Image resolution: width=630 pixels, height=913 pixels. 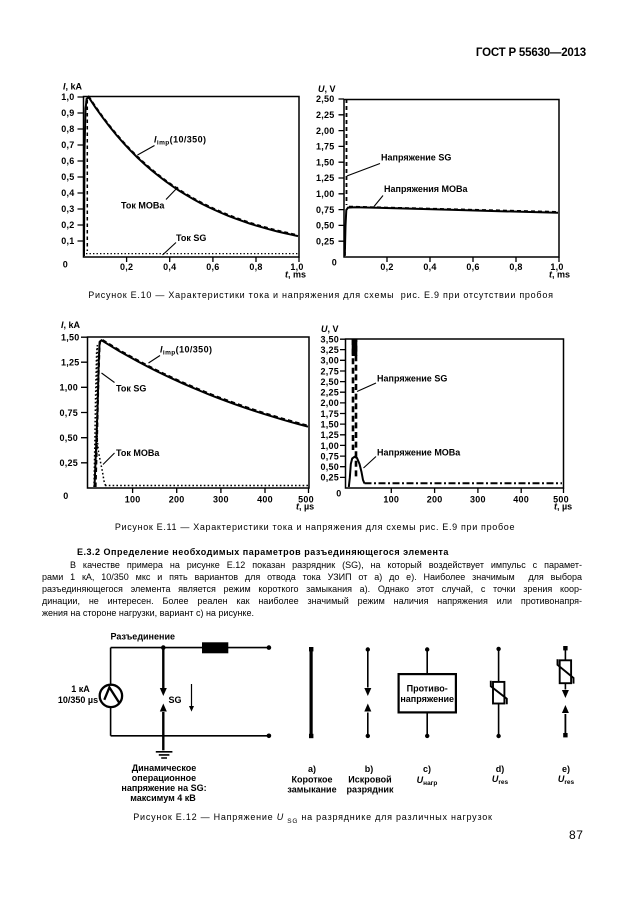 I want to click on svg-text: замыкание, so click(x=311, y=790).